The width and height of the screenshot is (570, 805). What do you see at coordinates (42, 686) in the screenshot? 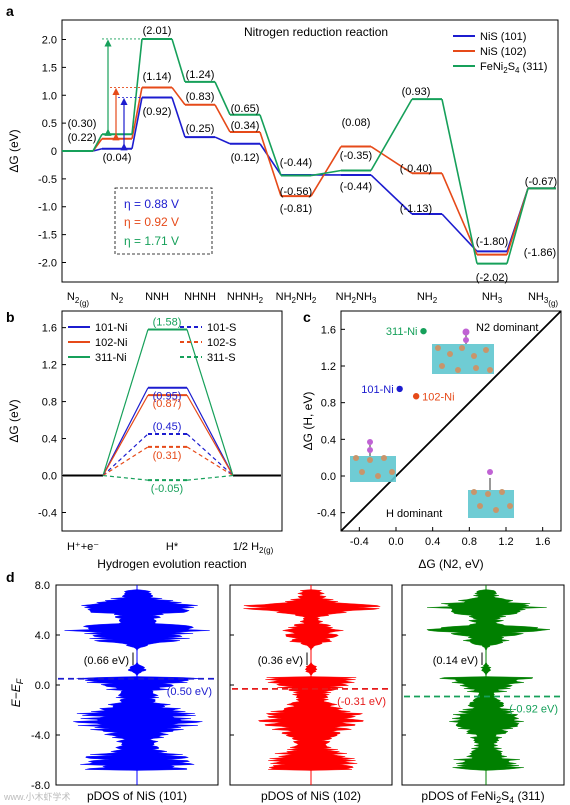
I see `d-ytick-label: 0.0` at bounding box center [42, 686].